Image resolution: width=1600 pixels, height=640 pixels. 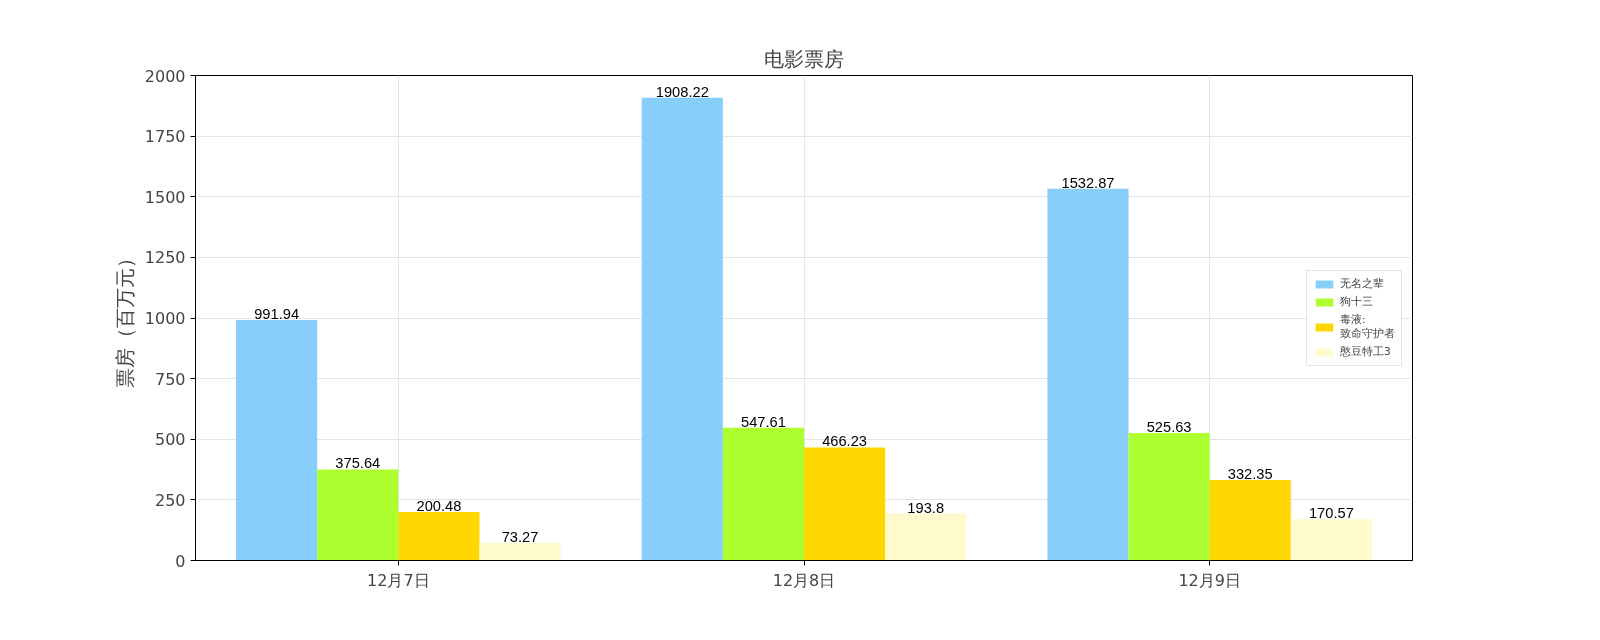 I want to click on y-tick-label: 1250, so click(x=165, y=258).